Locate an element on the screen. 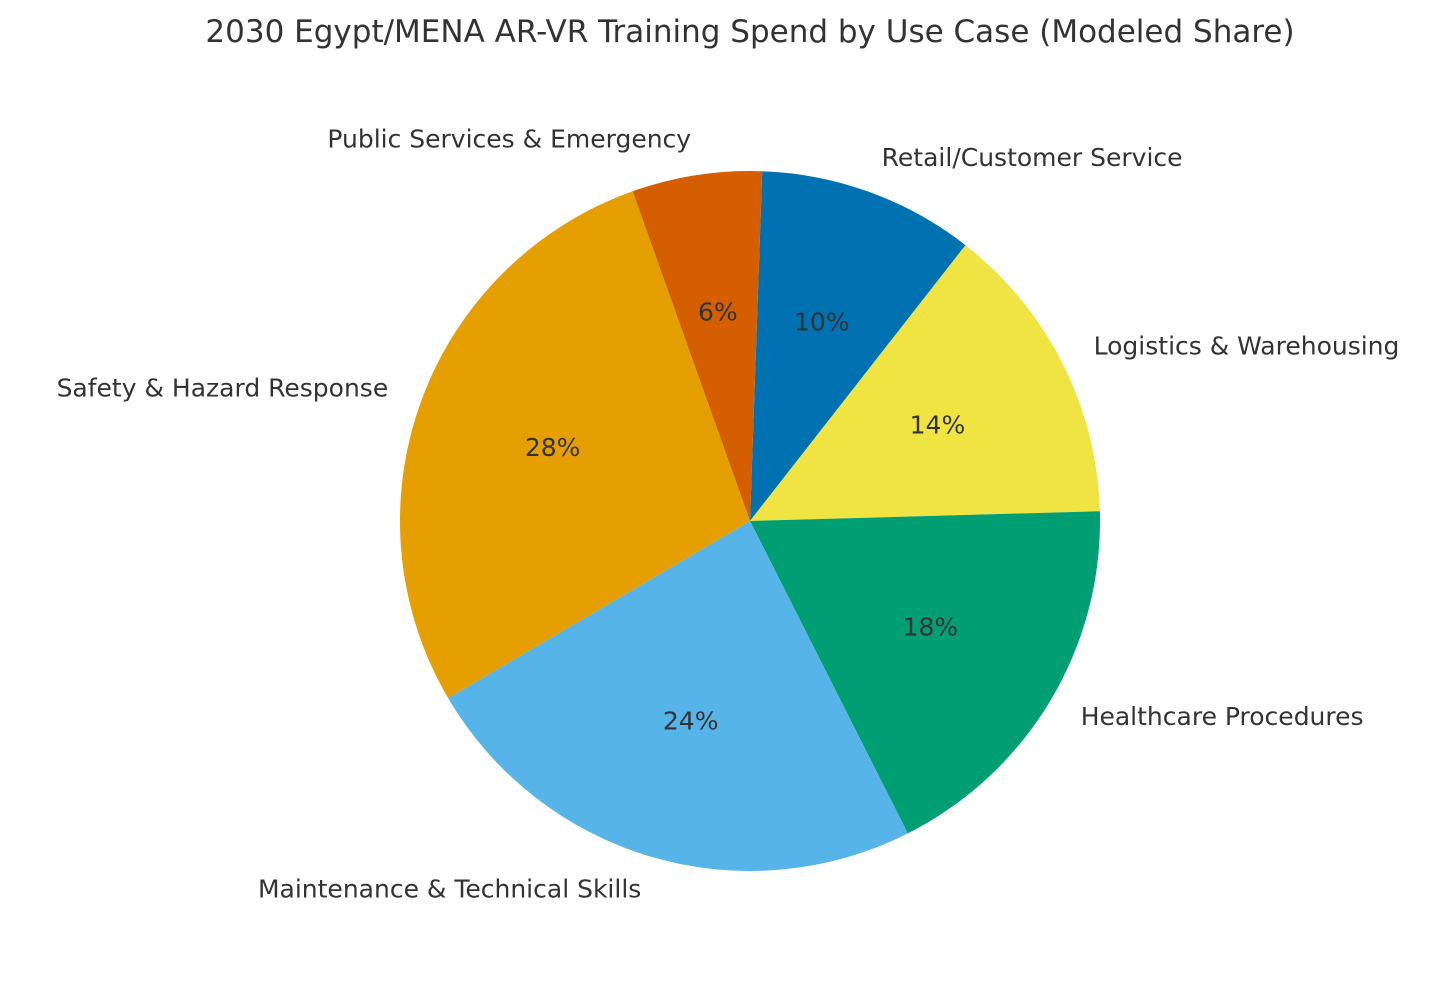 This screenshot has width=1451, height=981. slice-label-maintenance-technical-skills: Maintenance & Technical Skills is located at coordinates (449, 888).